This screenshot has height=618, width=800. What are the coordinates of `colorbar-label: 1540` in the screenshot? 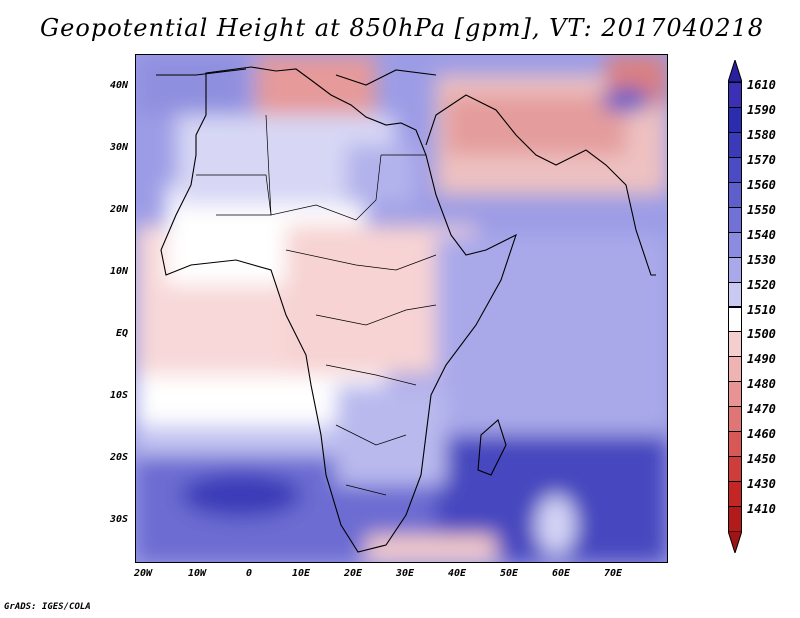 It's located at (761, 234).